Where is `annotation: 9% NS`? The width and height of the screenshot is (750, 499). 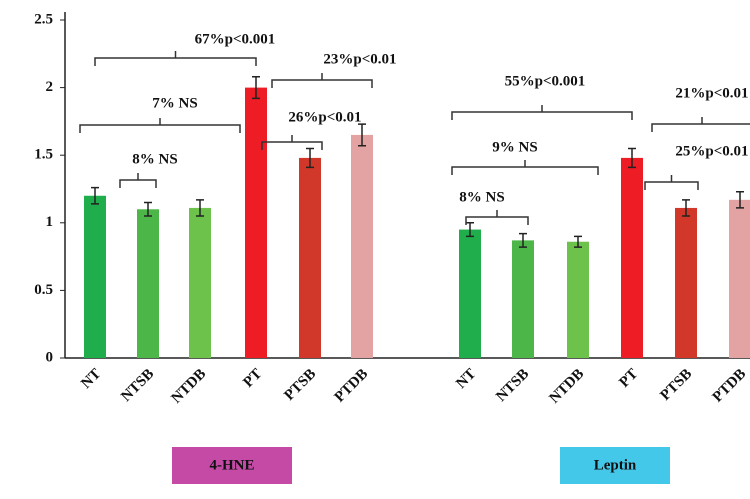 annotation: 9% NS is located at coordinates (514, 147).